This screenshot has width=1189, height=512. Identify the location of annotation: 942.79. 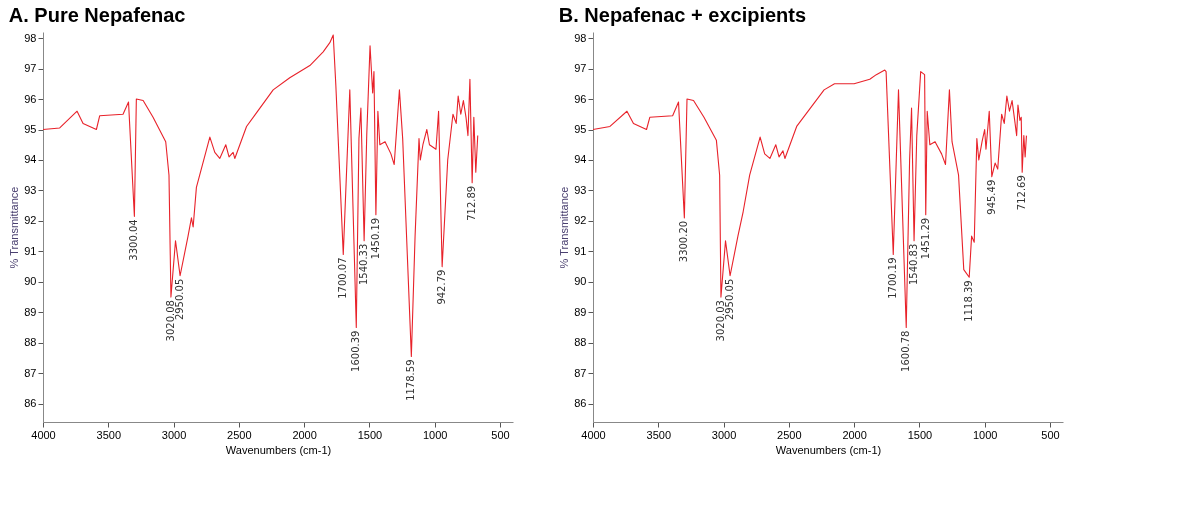
(442, 287).